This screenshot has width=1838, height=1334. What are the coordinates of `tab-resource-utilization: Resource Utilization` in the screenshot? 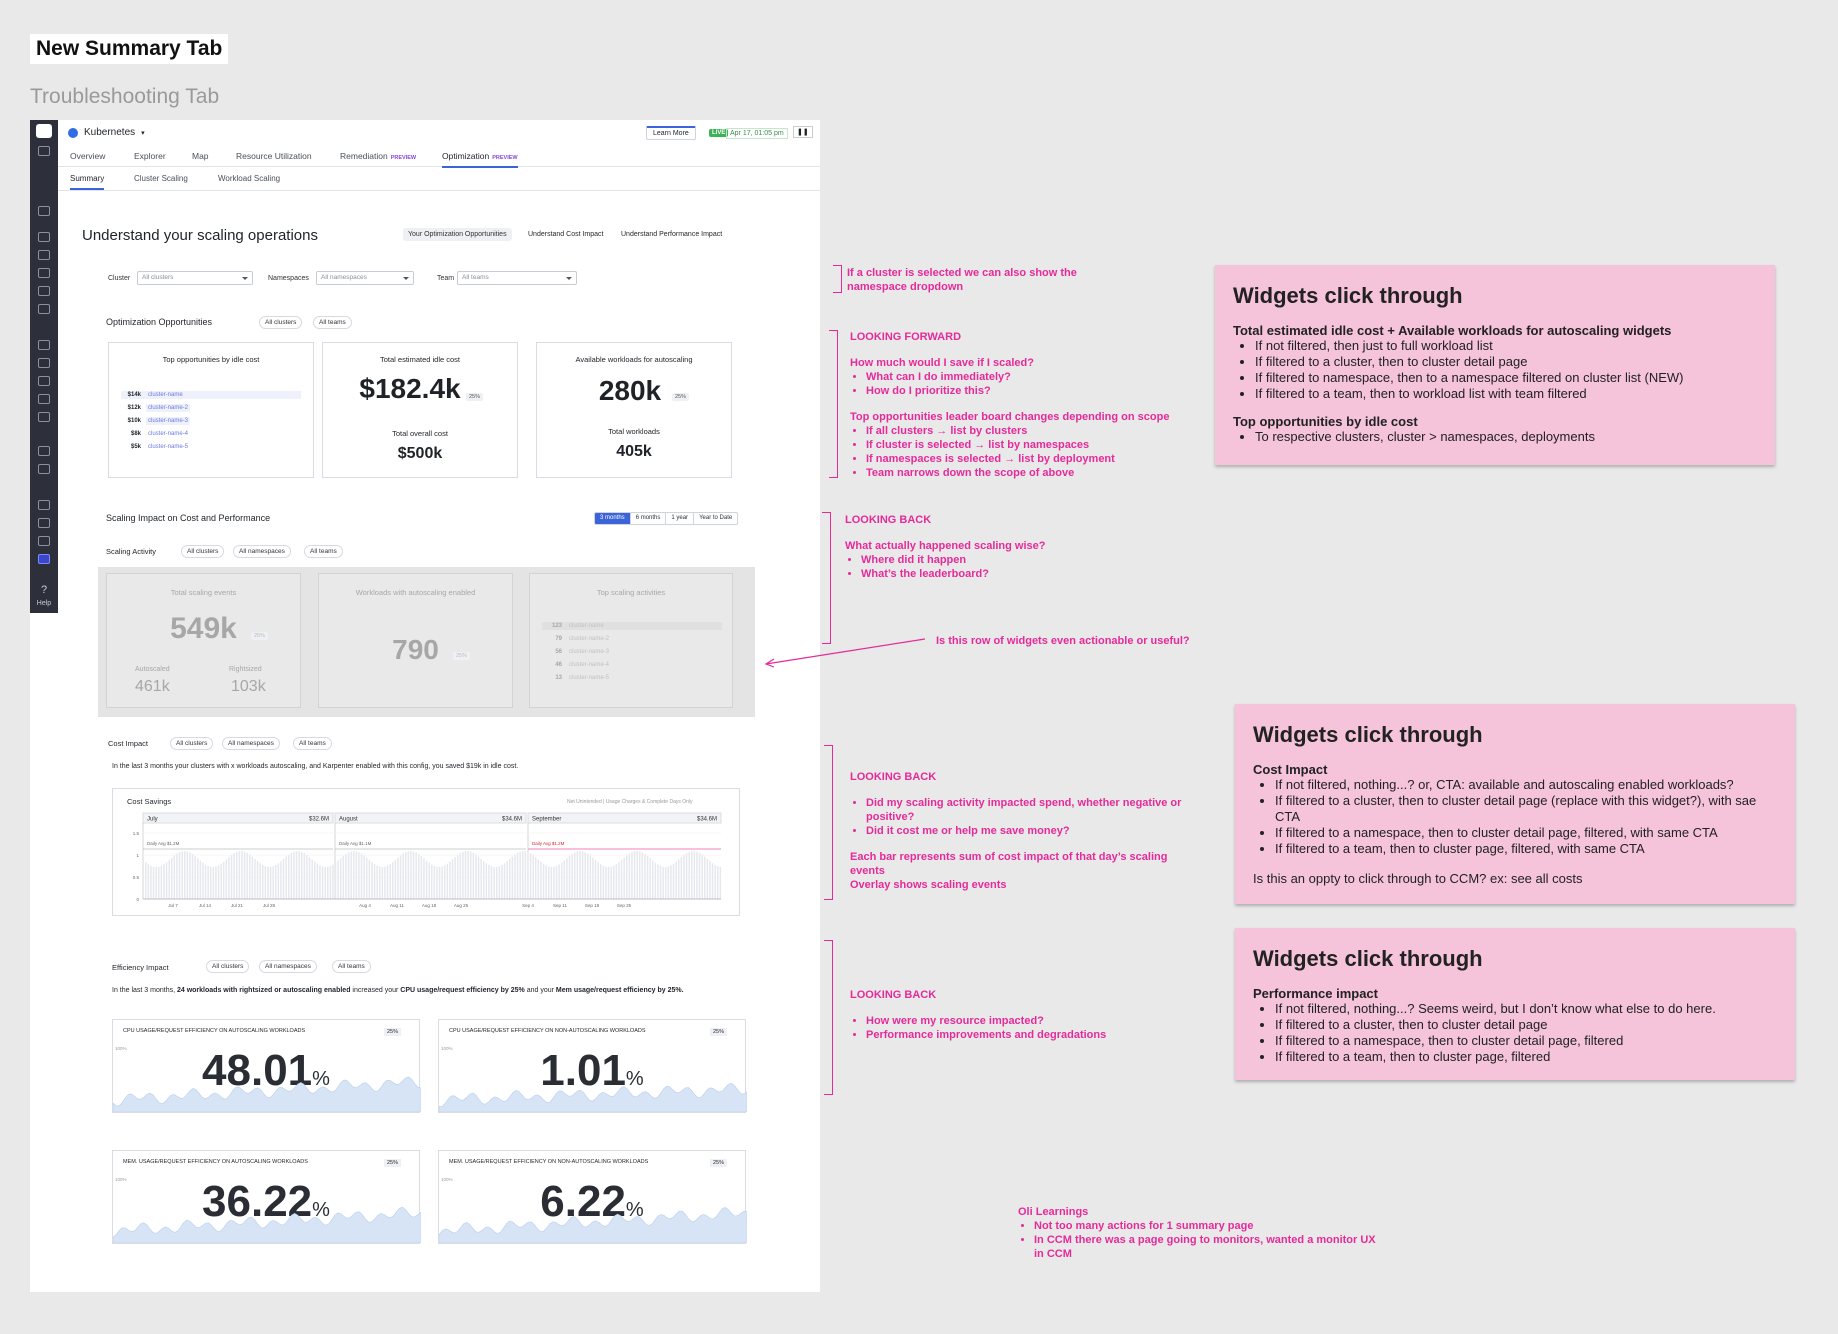 It's located at (274, 156).